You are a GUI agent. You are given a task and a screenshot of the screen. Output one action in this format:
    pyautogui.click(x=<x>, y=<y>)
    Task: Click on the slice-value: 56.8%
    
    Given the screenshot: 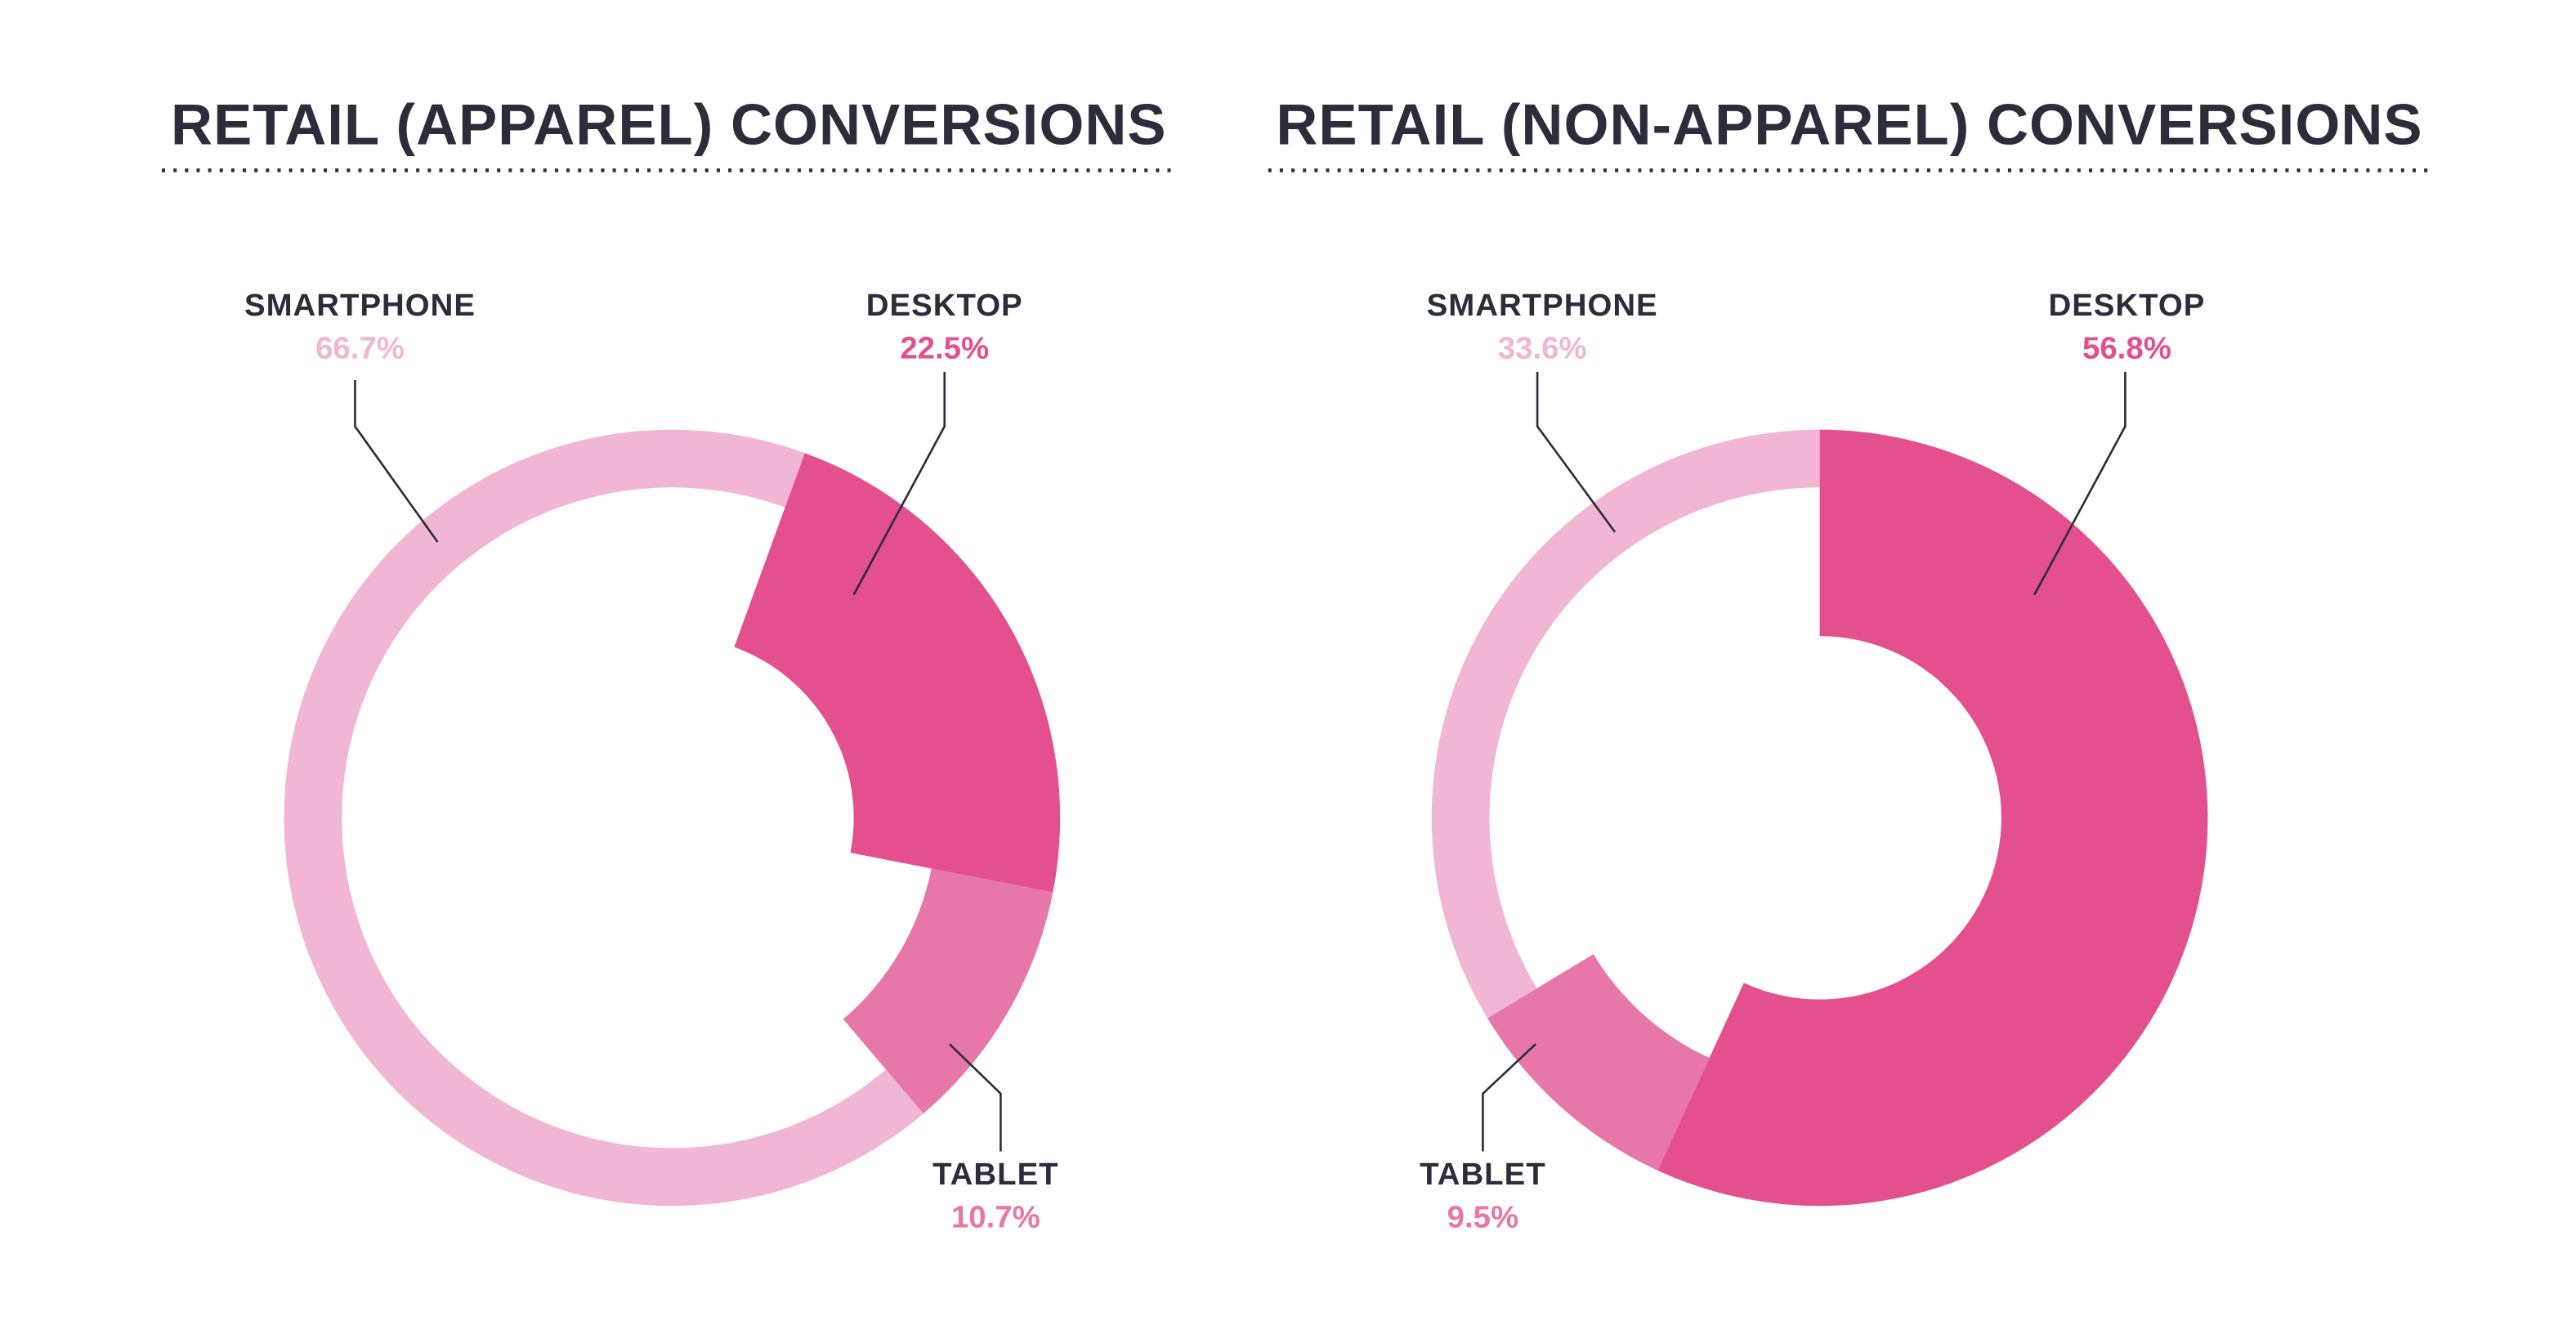 What is the action you would take?
    pyautogui.click(x=2126, y=348)
    